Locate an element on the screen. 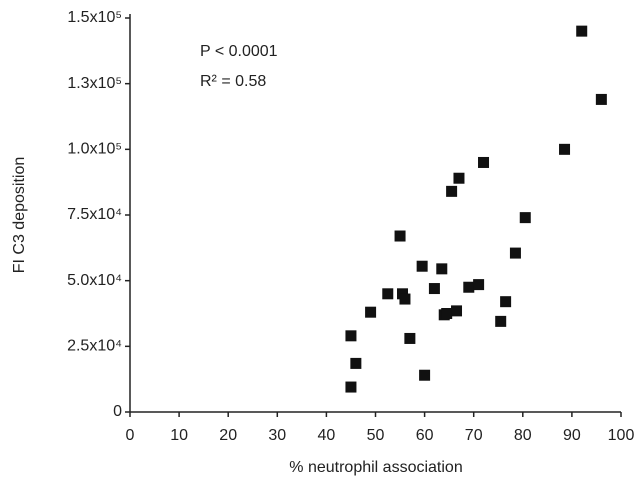 This screenshot has width=638, height=488. annotation: R² = 0.58 is located at coordinates (233, 81).